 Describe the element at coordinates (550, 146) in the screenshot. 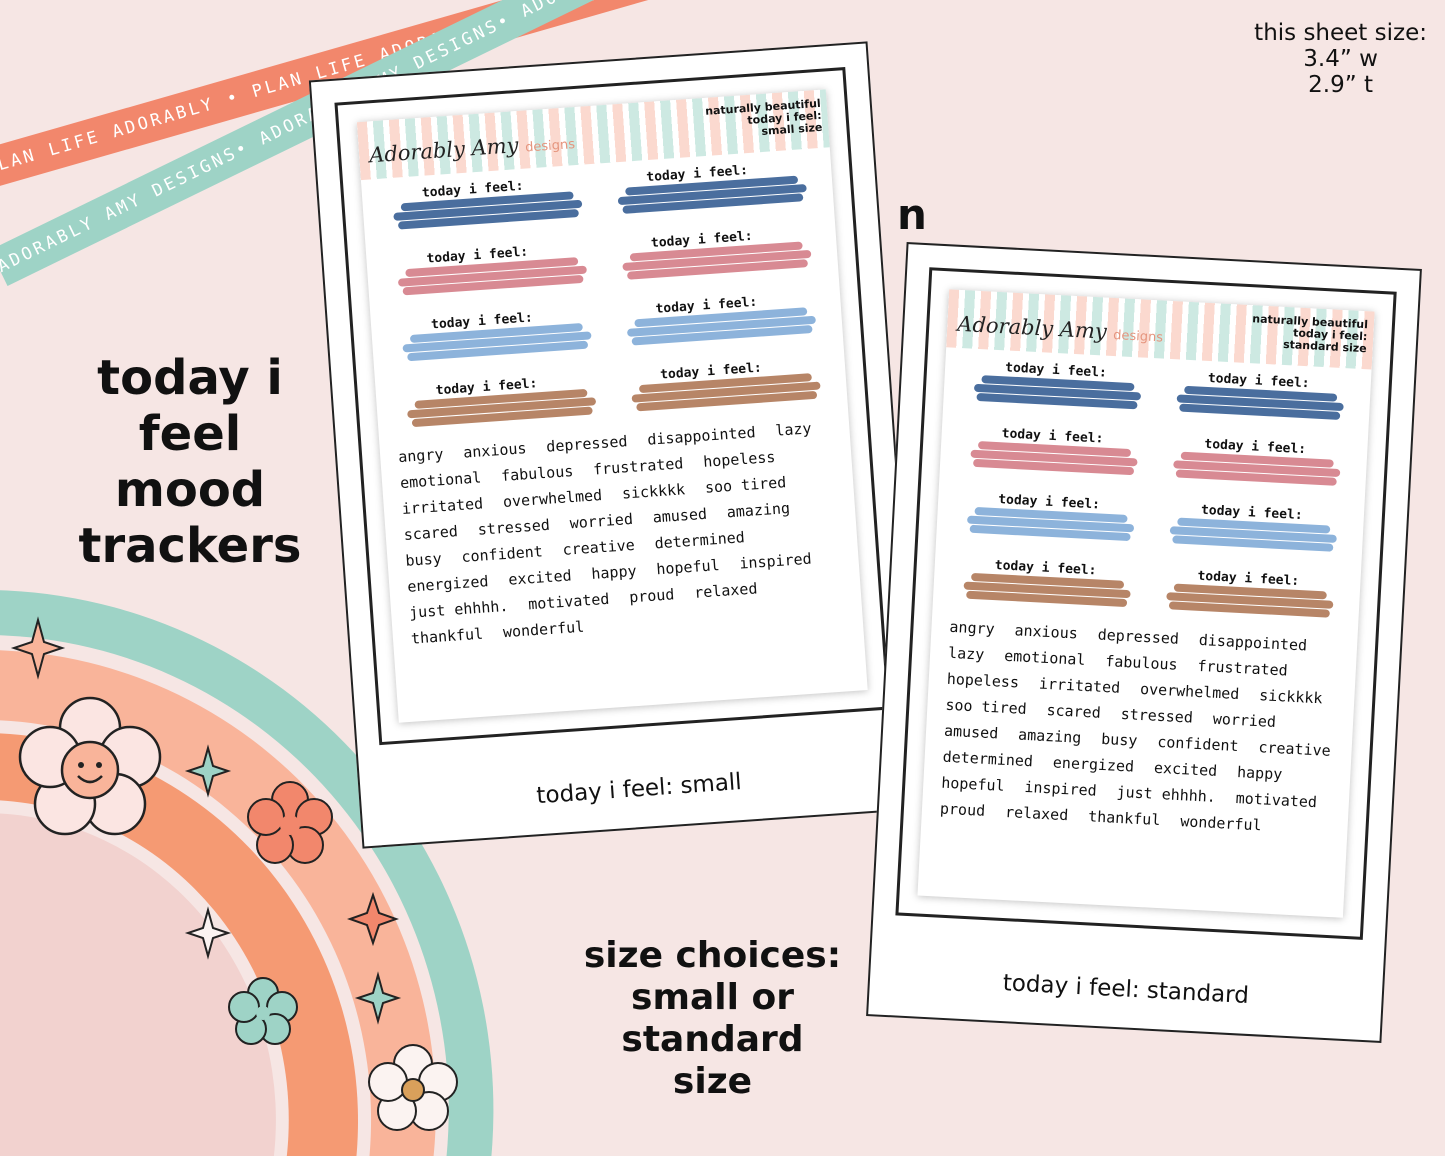

I see `brand-suffix: designs` at that location.